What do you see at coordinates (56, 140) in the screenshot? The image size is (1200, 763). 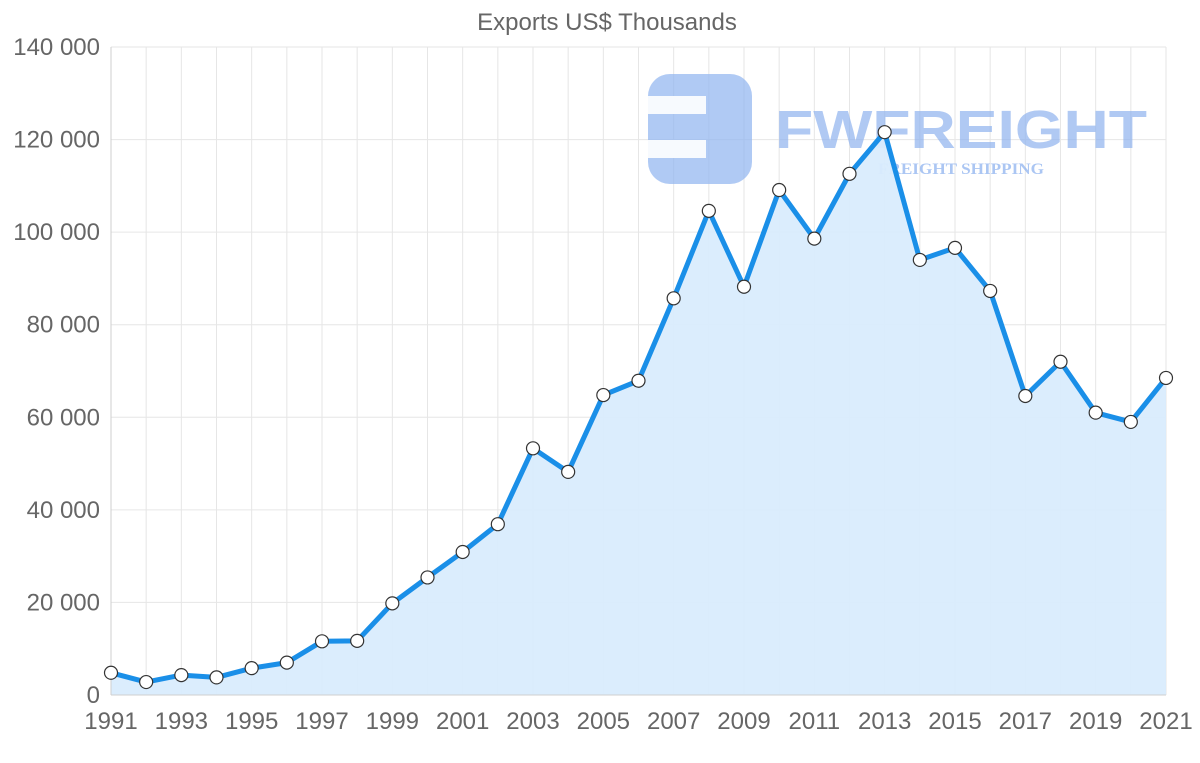 I see `y-tick-label: 120 000` at bounding box center [56, 140].